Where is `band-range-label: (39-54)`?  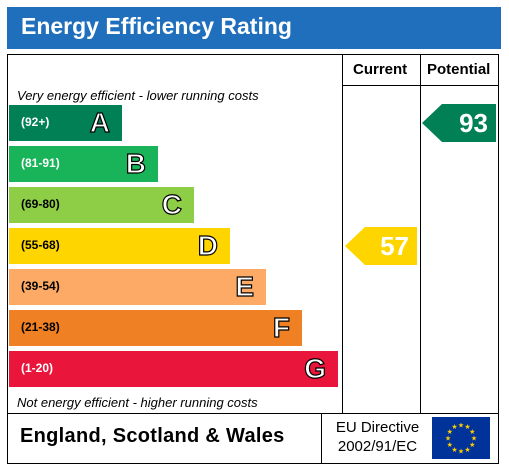
band-range-label: (39-54) is located at coordinates (40, 286).